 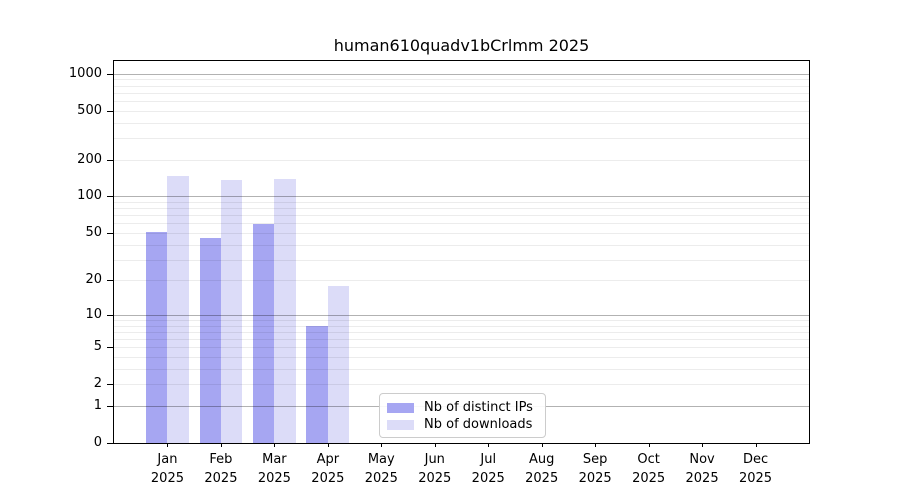 What do you see at coordinates (702, 478) in the screenshot?
I see `x-tick-year-nov: 2025` at bounding box center [702, 478].